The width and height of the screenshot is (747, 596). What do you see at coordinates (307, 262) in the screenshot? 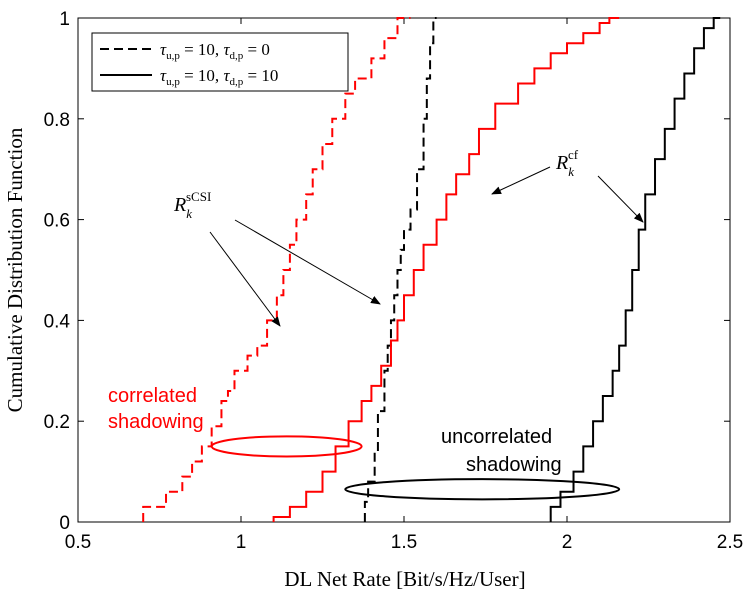
I see `arrow-rksCSI-uncorrelated` at bounding box center [307, 262].